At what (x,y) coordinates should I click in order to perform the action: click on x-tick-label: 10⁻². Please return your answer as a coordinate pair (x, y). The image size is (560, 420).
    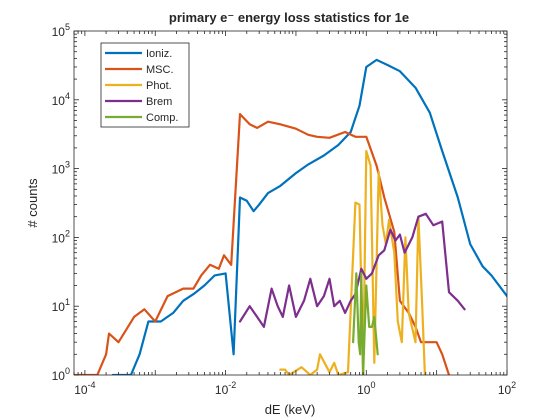
    Looking at the image, I should click on (225, 388).